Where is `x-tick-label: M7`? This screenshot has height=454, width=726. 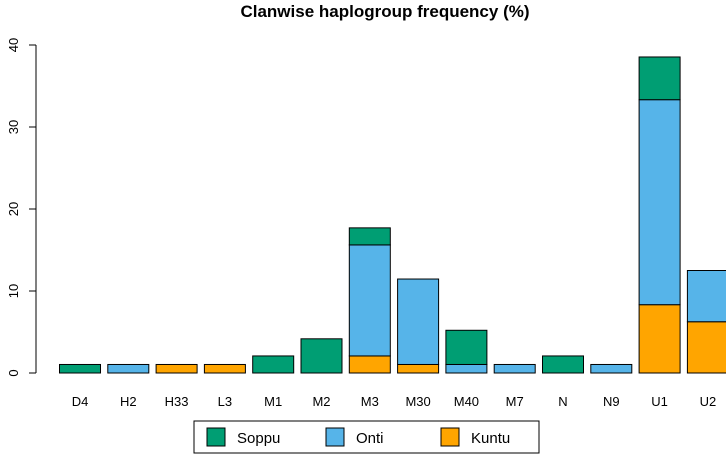
x-tick-label: M7 is located at coordinates (515, 401).